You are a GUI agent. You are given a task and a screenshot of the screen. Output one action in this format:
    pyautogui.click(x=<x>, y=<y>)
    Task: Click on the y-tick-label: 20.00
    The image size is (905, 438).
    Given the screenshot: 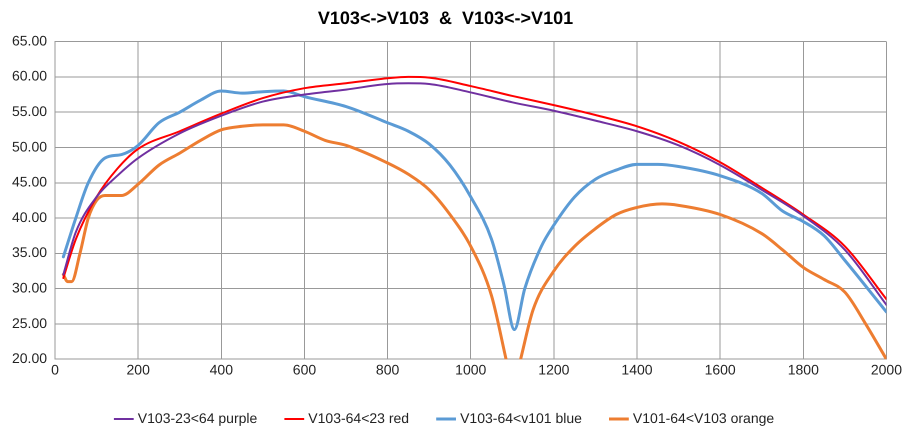 What is the action you would take?
    pyautogui.click(x=30, y=358)
    